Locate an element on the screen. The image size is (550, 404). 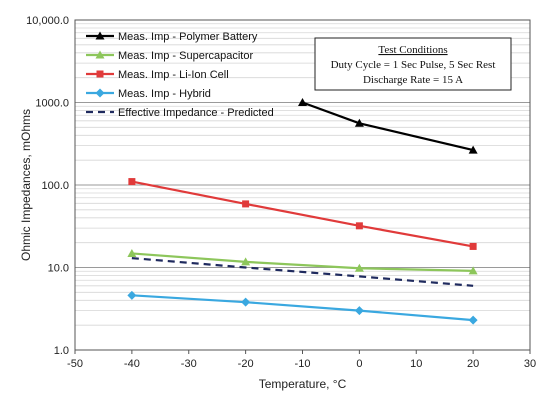
x-tick-label: -50 is located at coordinates (75, 364).